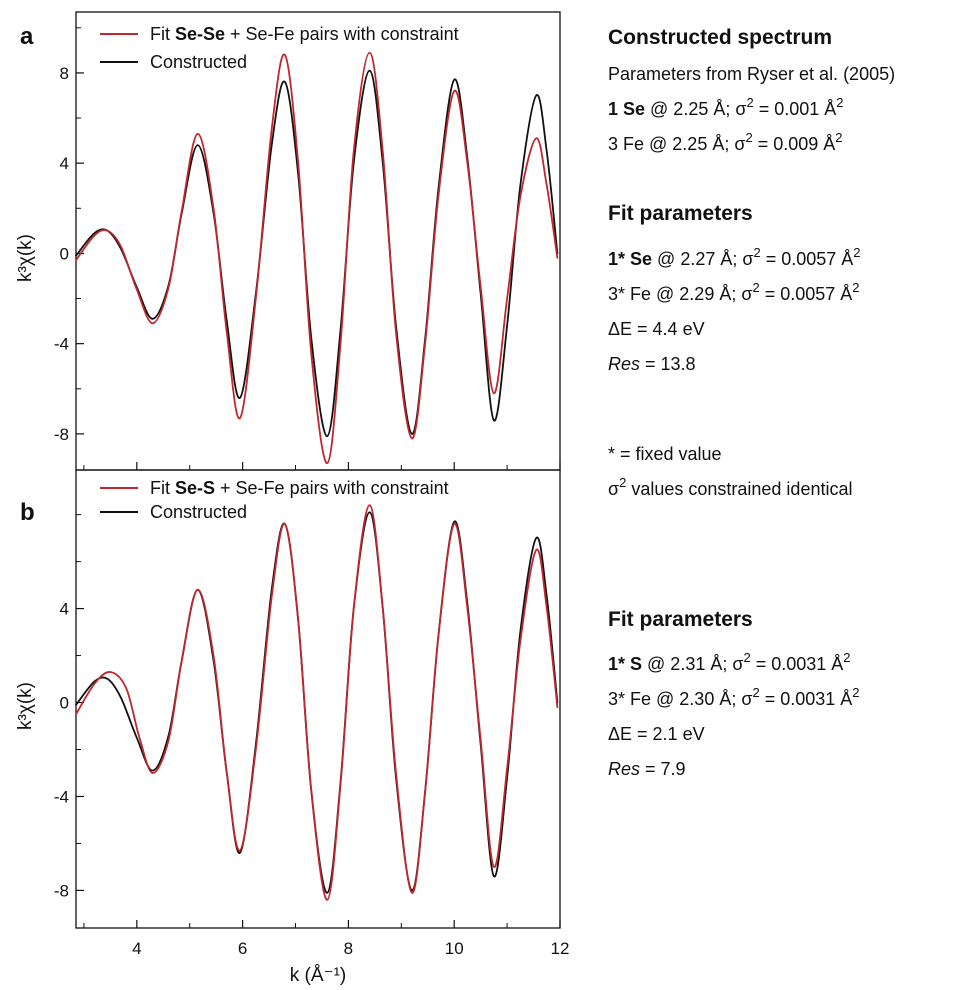 This screenshot has height=990, width=966. I want to click on ytick-label-a: -8, so click(61, 434).